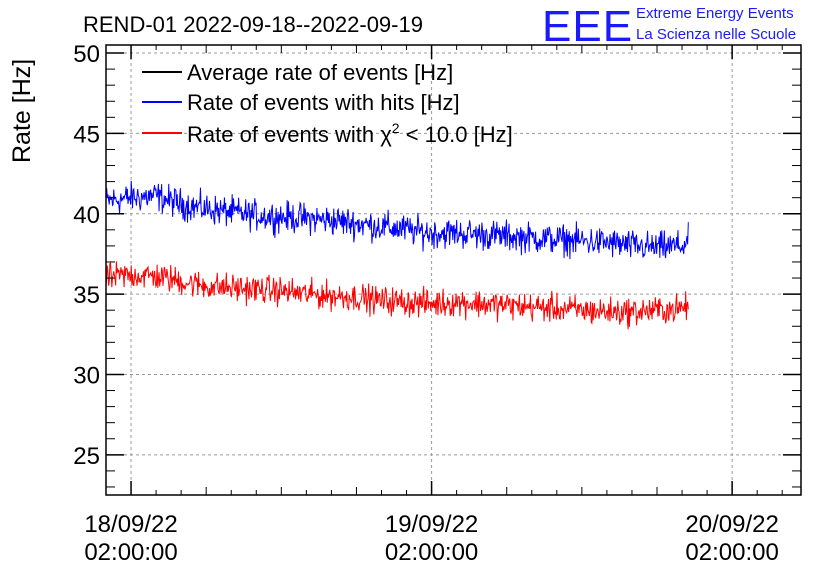  What do you see at coordinates (86, 134) in the screenshot?
I see `y-tick-label: 45` at bounding box center [86, 134].